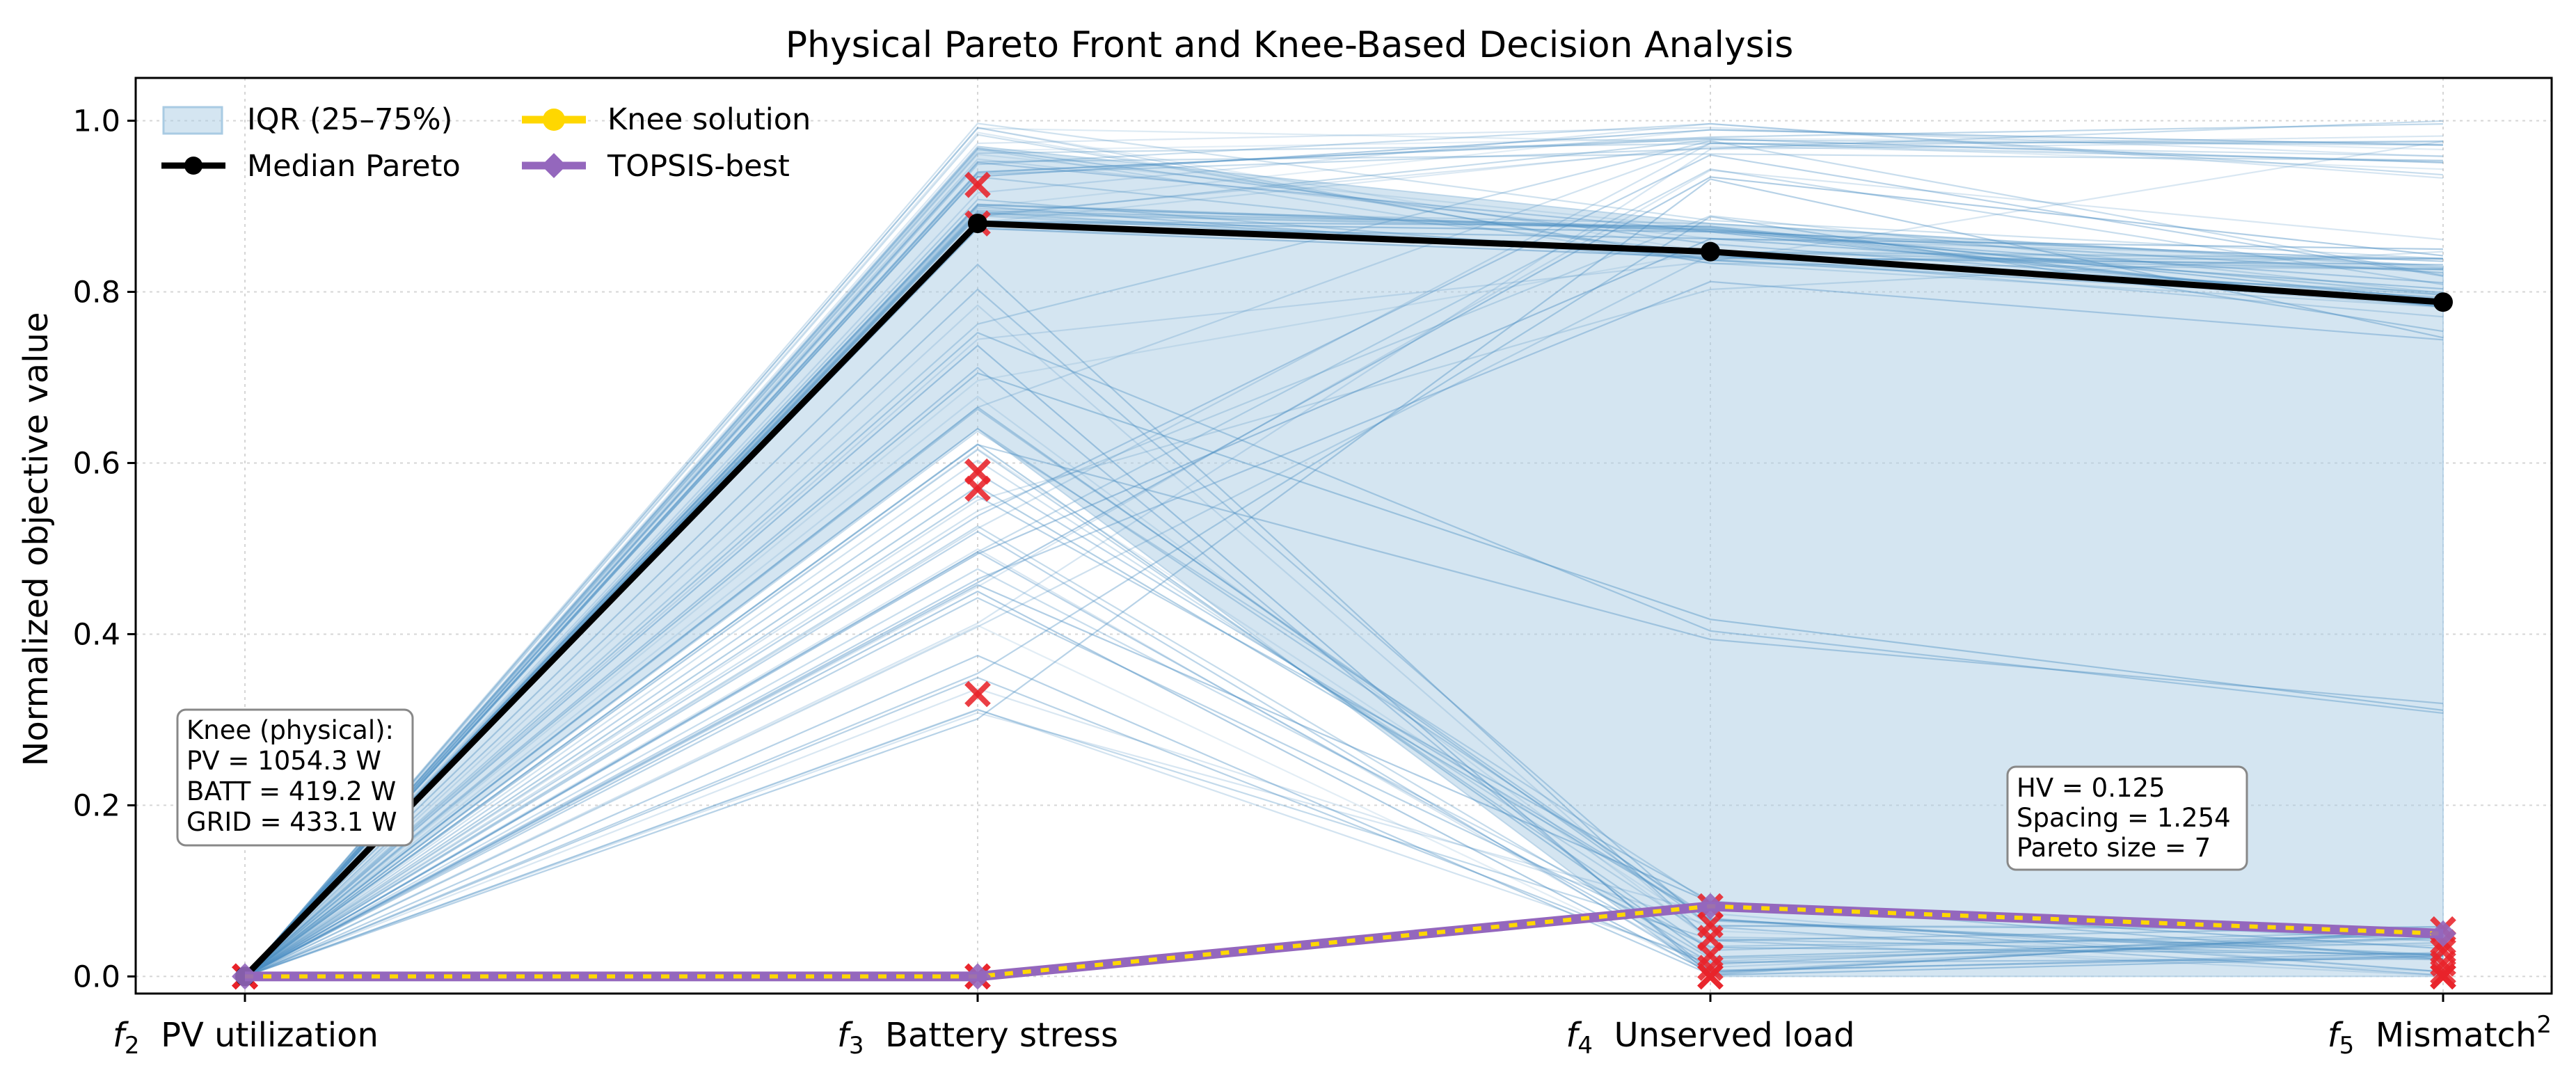 This screenshot has width=2576, height=1068. What do you see at coordinates (290, 730) in the screenshot?
I see `knee-box-line: Knee (physical):` at bounding box center [290, 730].